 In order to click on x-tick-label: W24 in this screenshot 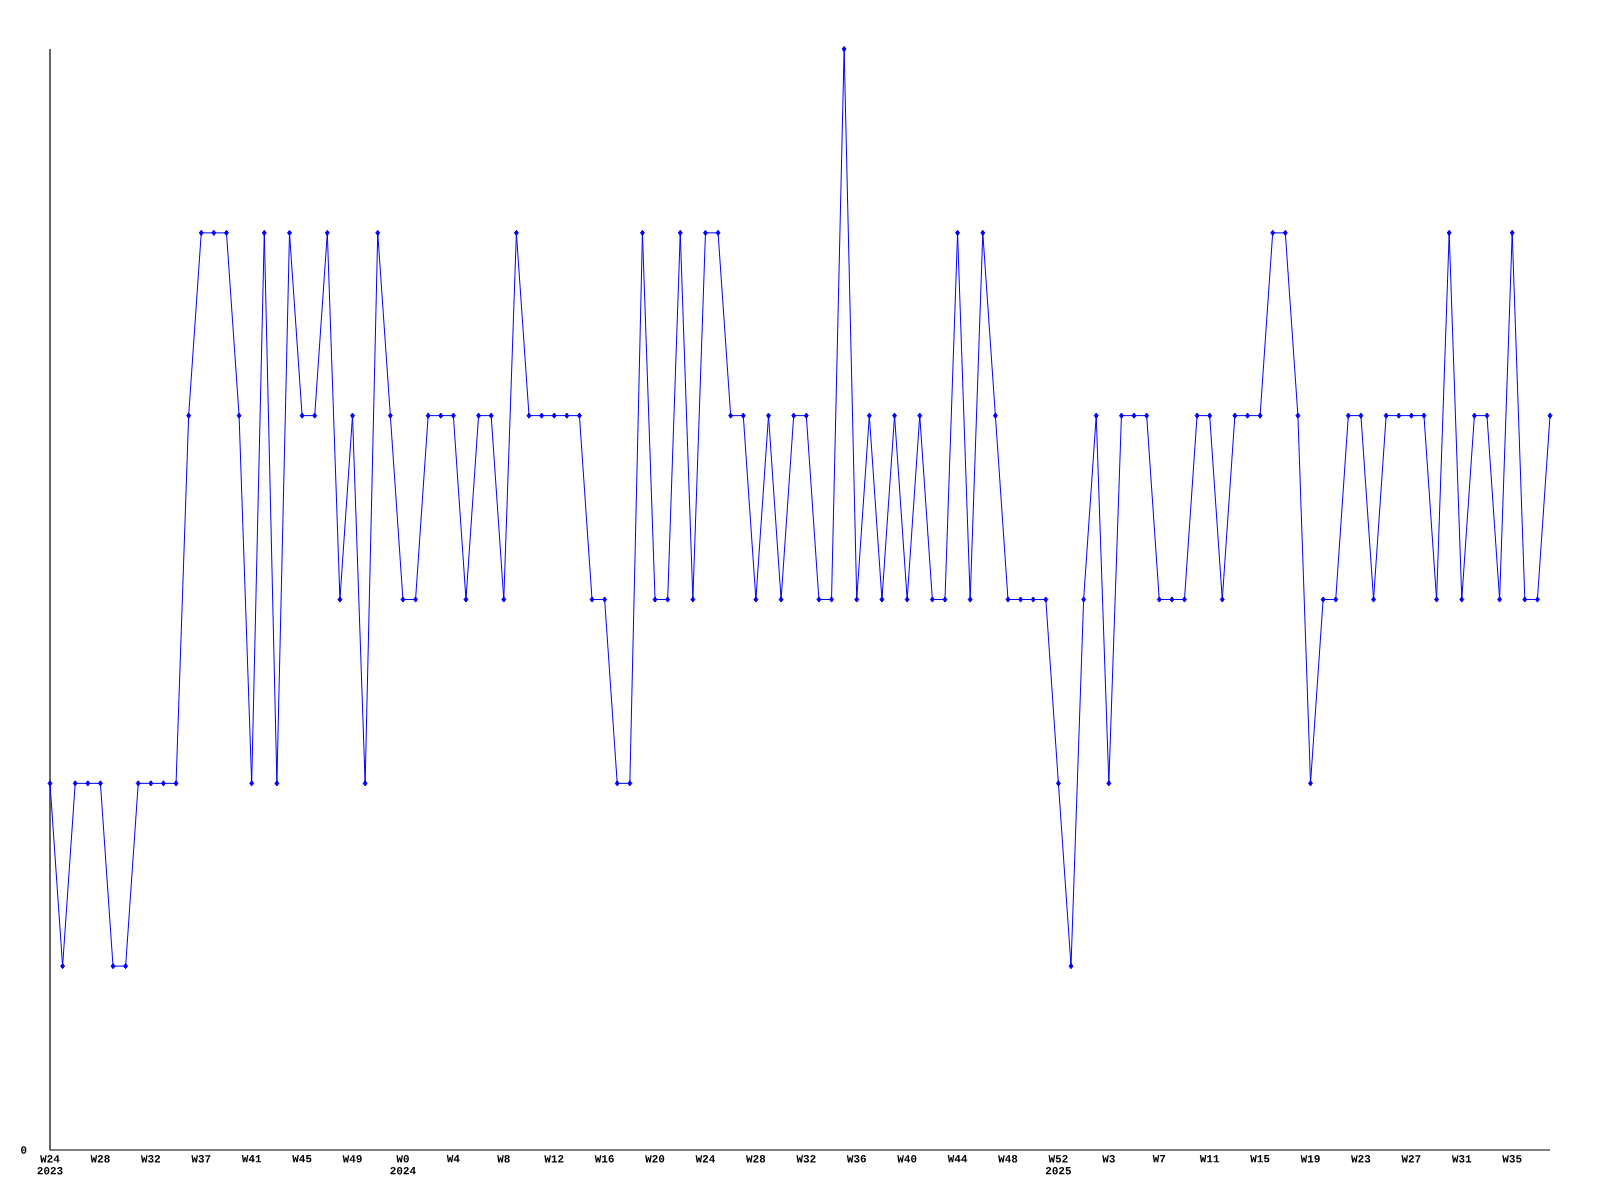, I will do `click(705, 1159)`.